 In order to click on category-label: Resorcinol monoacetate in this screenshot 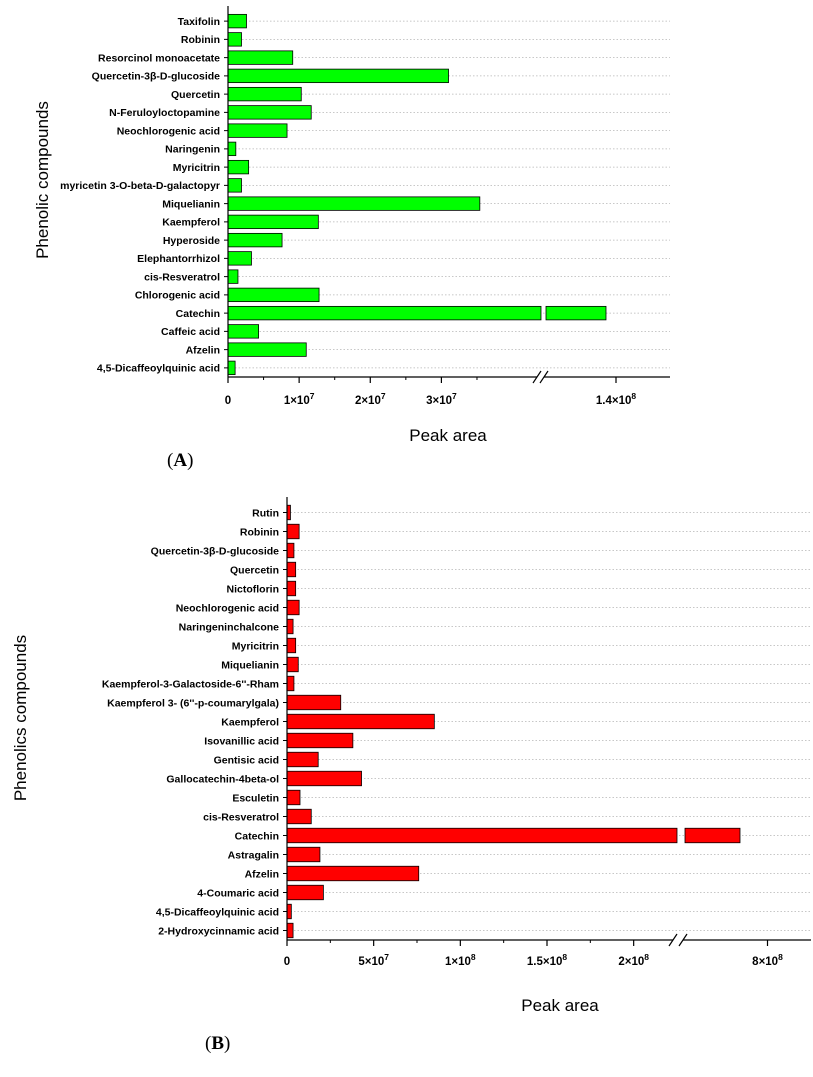, I will do `click(159, 58)`.